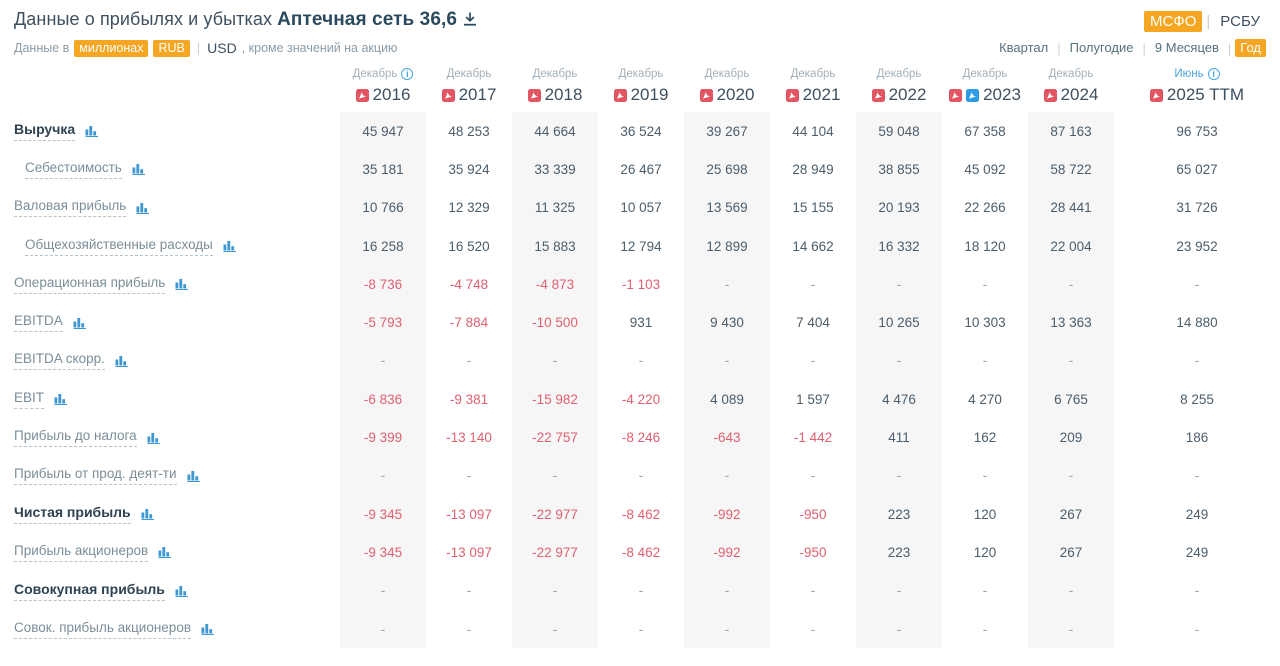  What do you see at coordinates (1101, 47) in the screenshot?
I see `period-Полугодие: Полугодие` at bounding box center [1101, 47].